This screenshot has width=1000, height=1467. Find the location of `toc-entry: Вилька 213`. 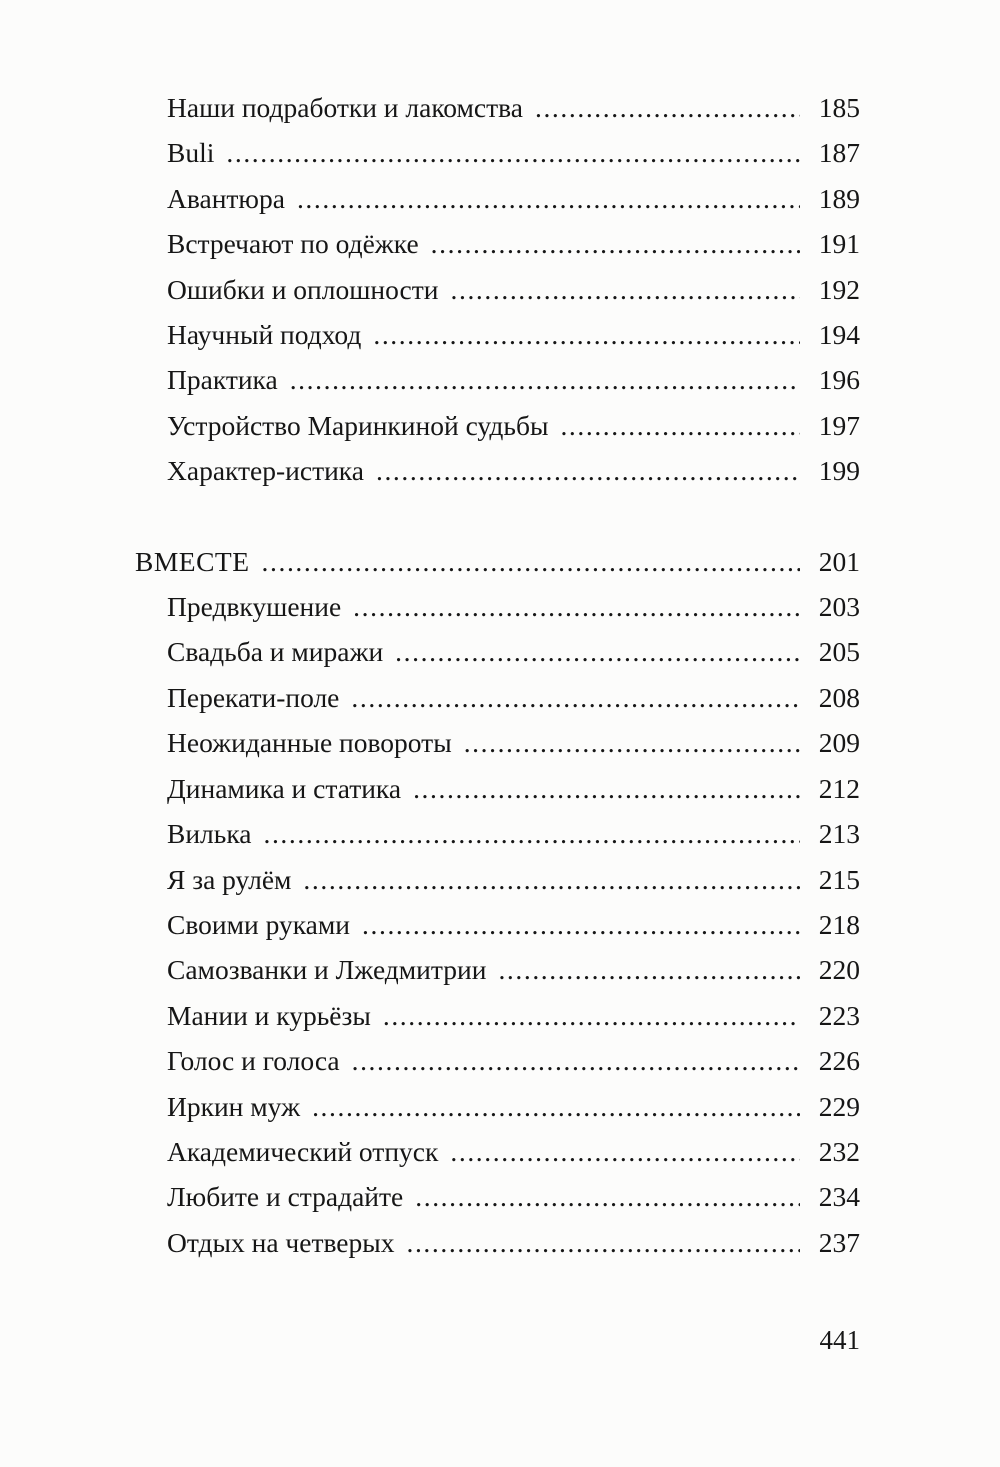

toc-entry: Вилька 213 is located at coordinates (513, 833).